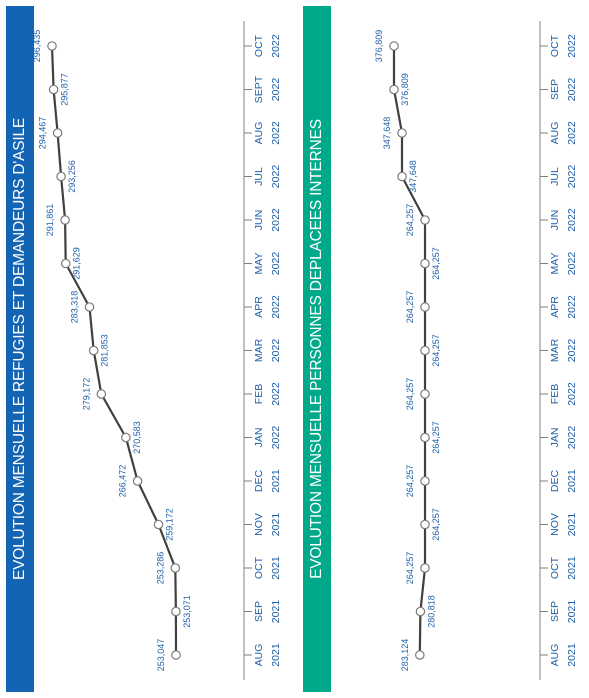 The height and width of the screenshot is (698, 589). Describe the element at coordinates (555, 307) in the screenshot. I see `tick-label-month: APR` at that location.